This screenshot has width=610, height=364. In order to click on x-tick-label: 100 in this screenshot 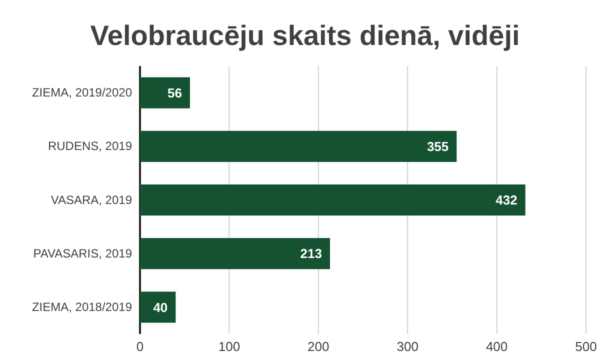, I will do `click(229, 346)`.